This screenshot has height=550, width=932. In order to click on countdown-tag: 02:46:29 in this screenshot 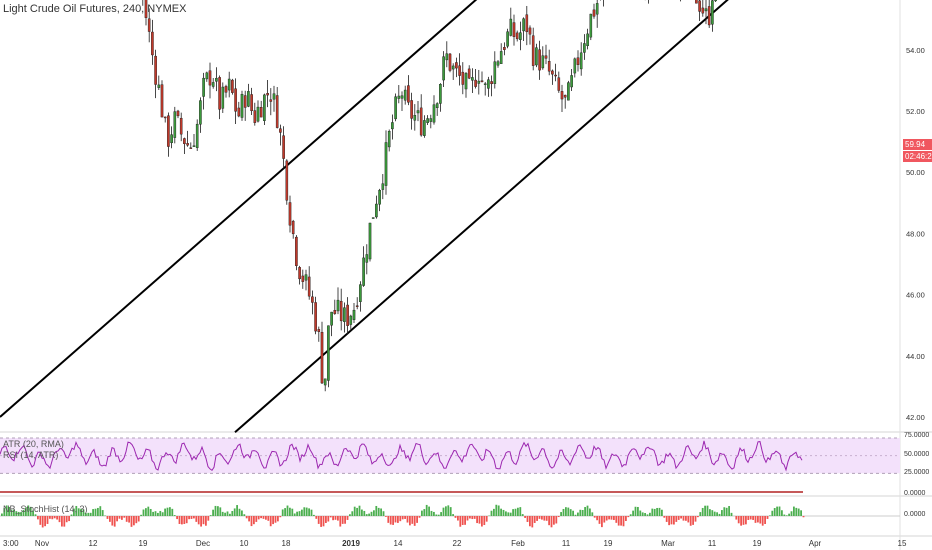, I will do `click(917, 156)`.